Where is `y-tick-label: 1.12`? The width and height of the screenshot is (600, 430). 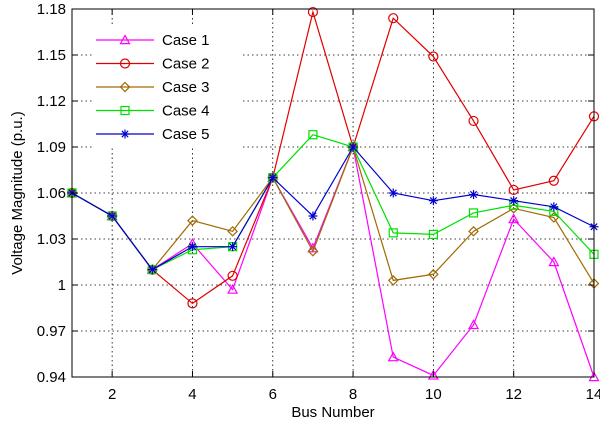
y-tick-label: 1.12 is located at coordinates (51, 101).